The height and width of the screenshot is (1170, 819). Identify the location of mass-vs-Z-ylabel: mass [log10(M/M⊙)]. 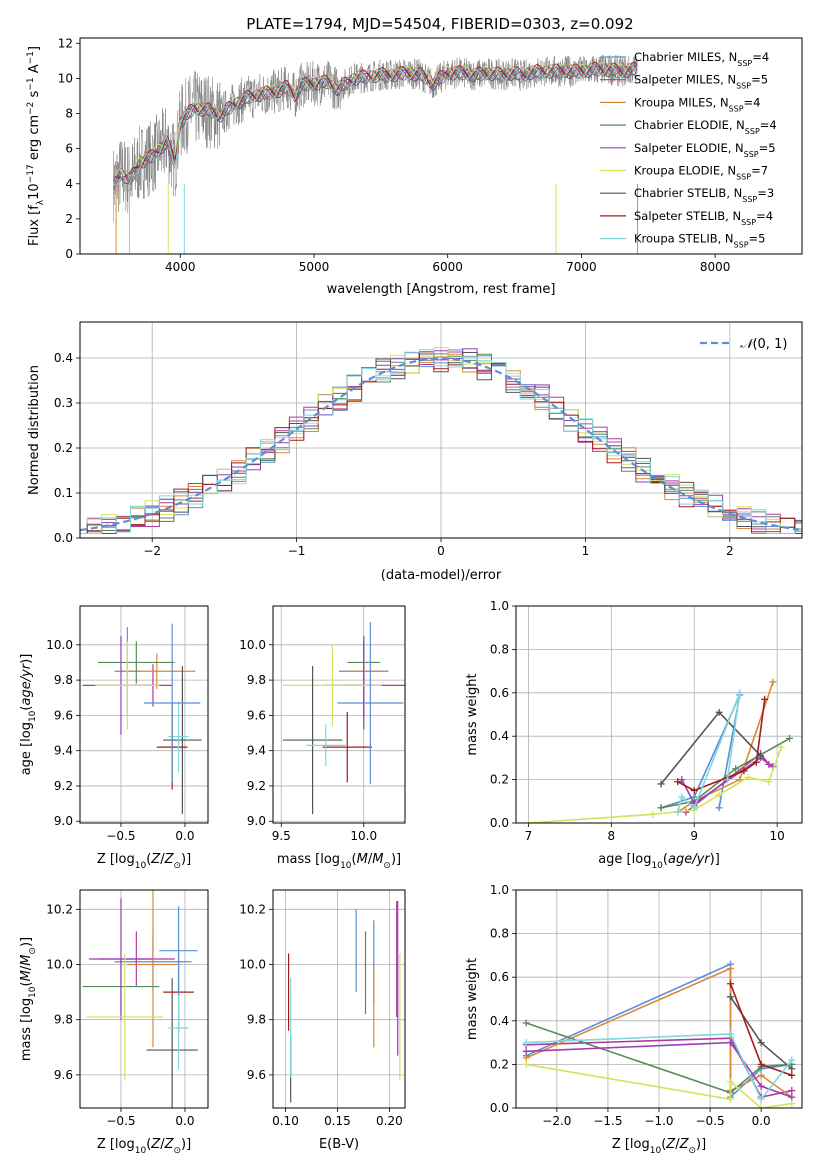
(28, 999).